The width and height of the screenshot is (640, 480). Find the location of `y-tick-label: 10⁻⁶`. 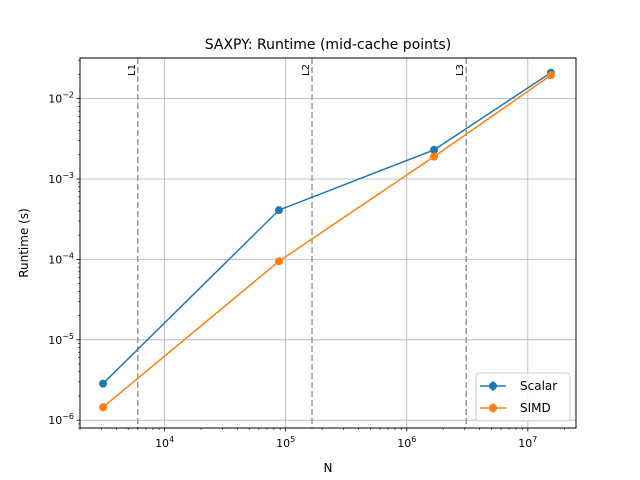

y-tick-label: 10⁻⁶ is located at coordinates (61, 419).